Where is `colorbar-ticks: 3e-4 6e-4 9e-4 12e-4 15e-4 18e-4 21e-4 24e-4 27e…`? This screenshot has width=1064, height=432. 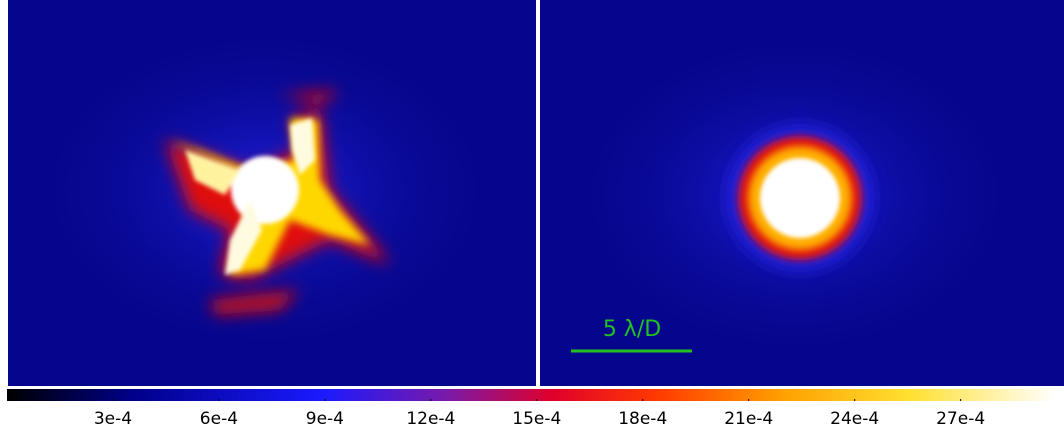 colorbar-ticks: 3e-4 6e-4 9e-4 12e-4 15e-4 18e-4 21e-4 24e-4 27e… is located at coordinates (539, 414).